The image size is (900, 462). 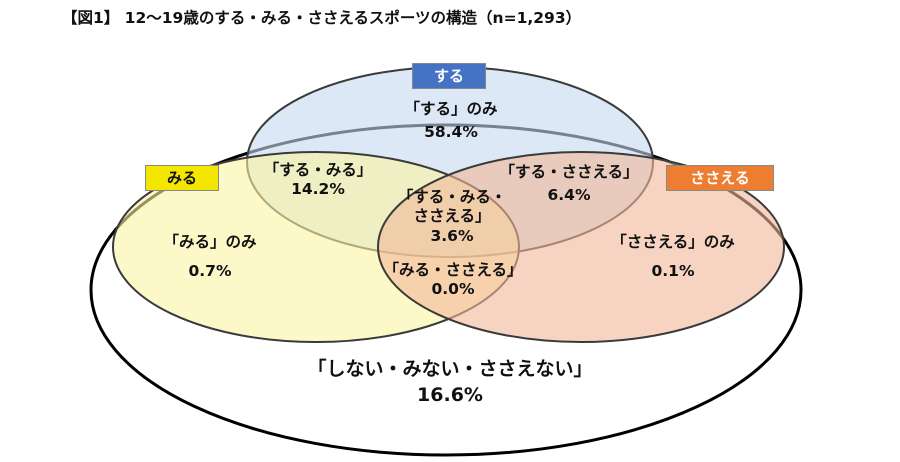 What do you see at coordinates (318, 170) in the screenshot?
I see `region-name: 「する・みる」` at bounding box center [318, 170].